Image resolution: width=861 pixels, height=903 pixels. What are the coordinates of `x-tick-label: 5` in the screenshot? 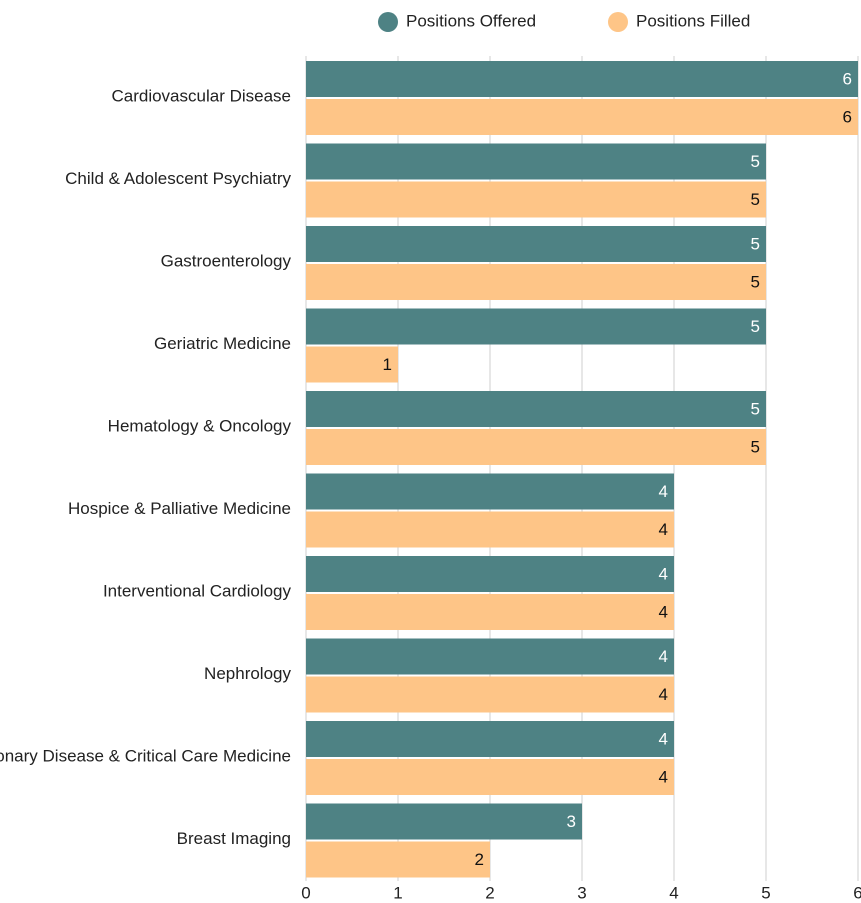 It's located at (765, 892).